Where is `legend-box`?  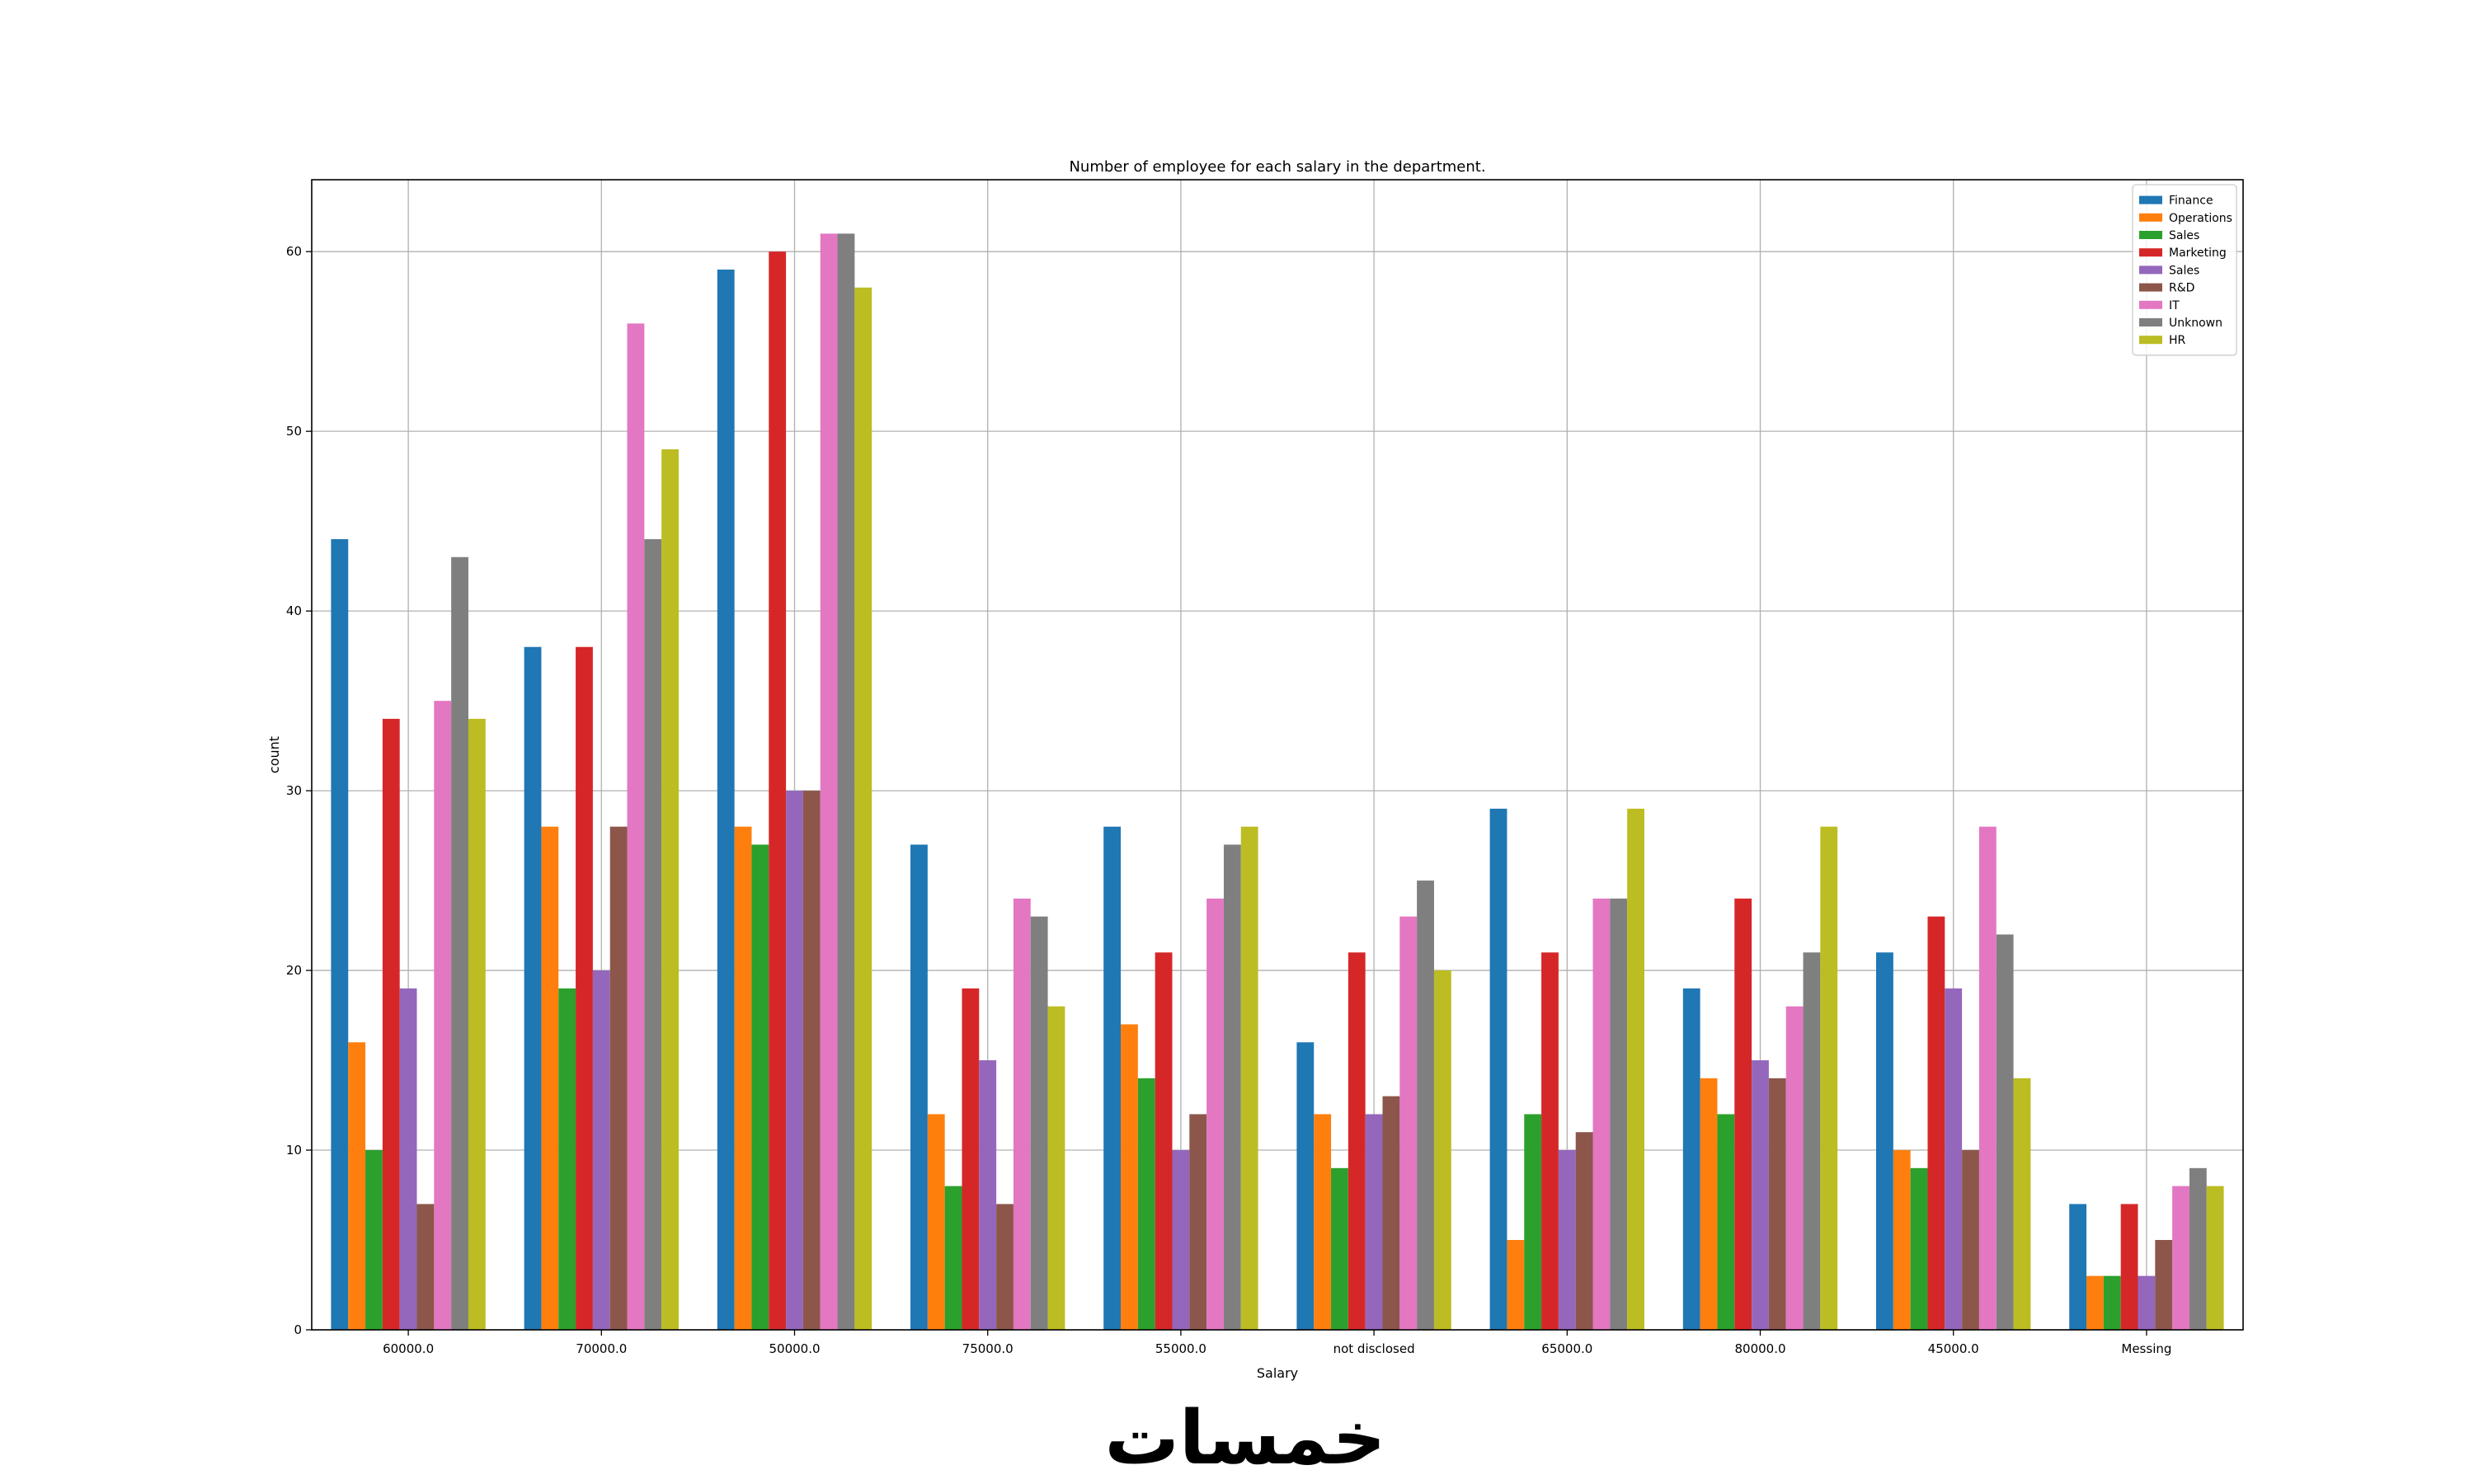 legend-box is located at coordinates (2184, 270).